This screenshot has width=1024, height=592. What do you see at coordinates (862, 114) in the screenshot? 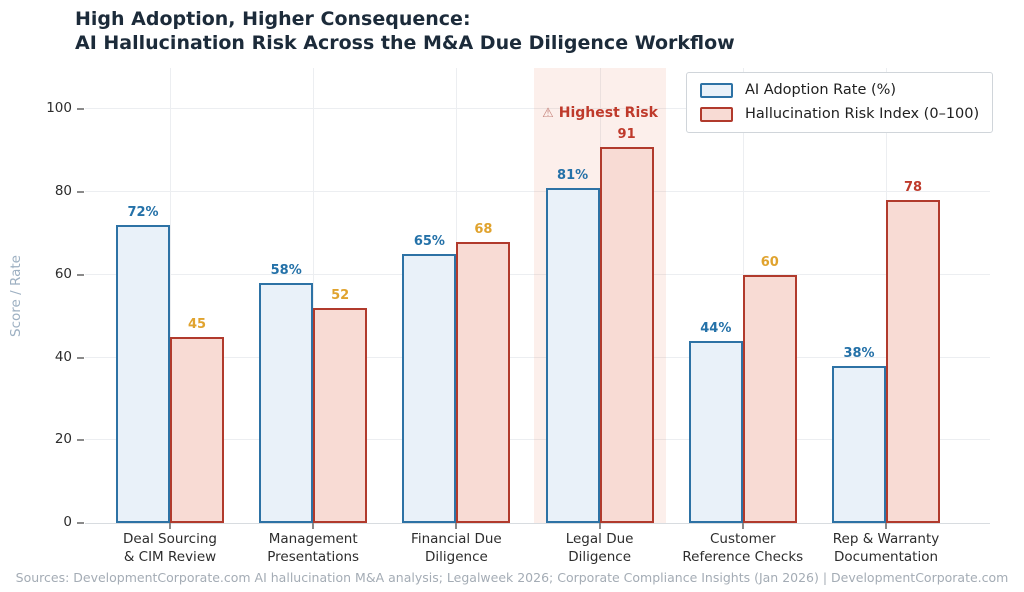
I see `legend-label-risk: Hallucination Risk Index (0–100)` at bounding box center [862, 114].